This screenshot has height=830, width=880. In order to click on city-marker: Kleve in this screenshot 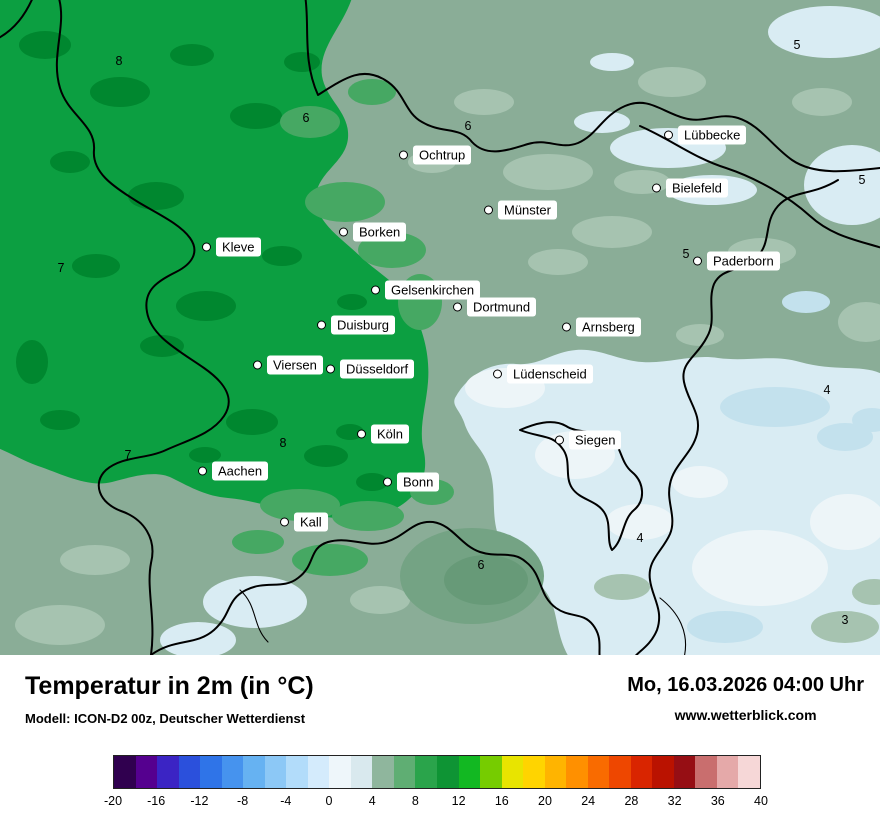, I will do `click(231, 247)`.